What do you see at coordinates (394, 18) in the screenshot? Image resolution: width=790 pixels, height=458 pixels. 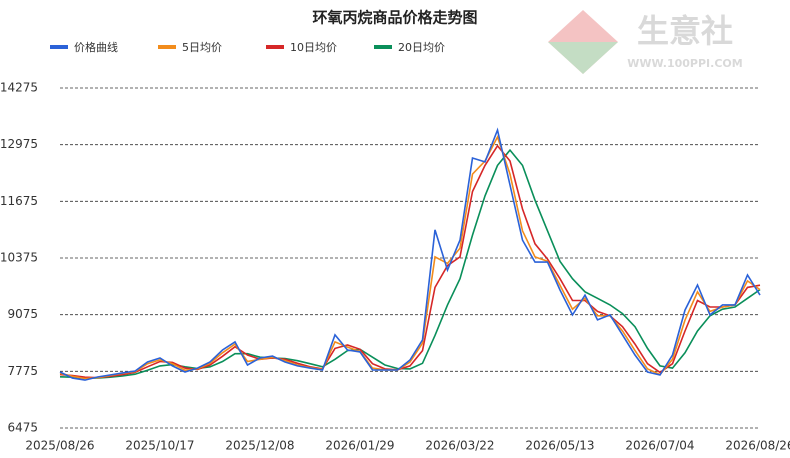 I see `chart-title: 环氧丙烷商品价格走势图` at bounding box center [394, 18].